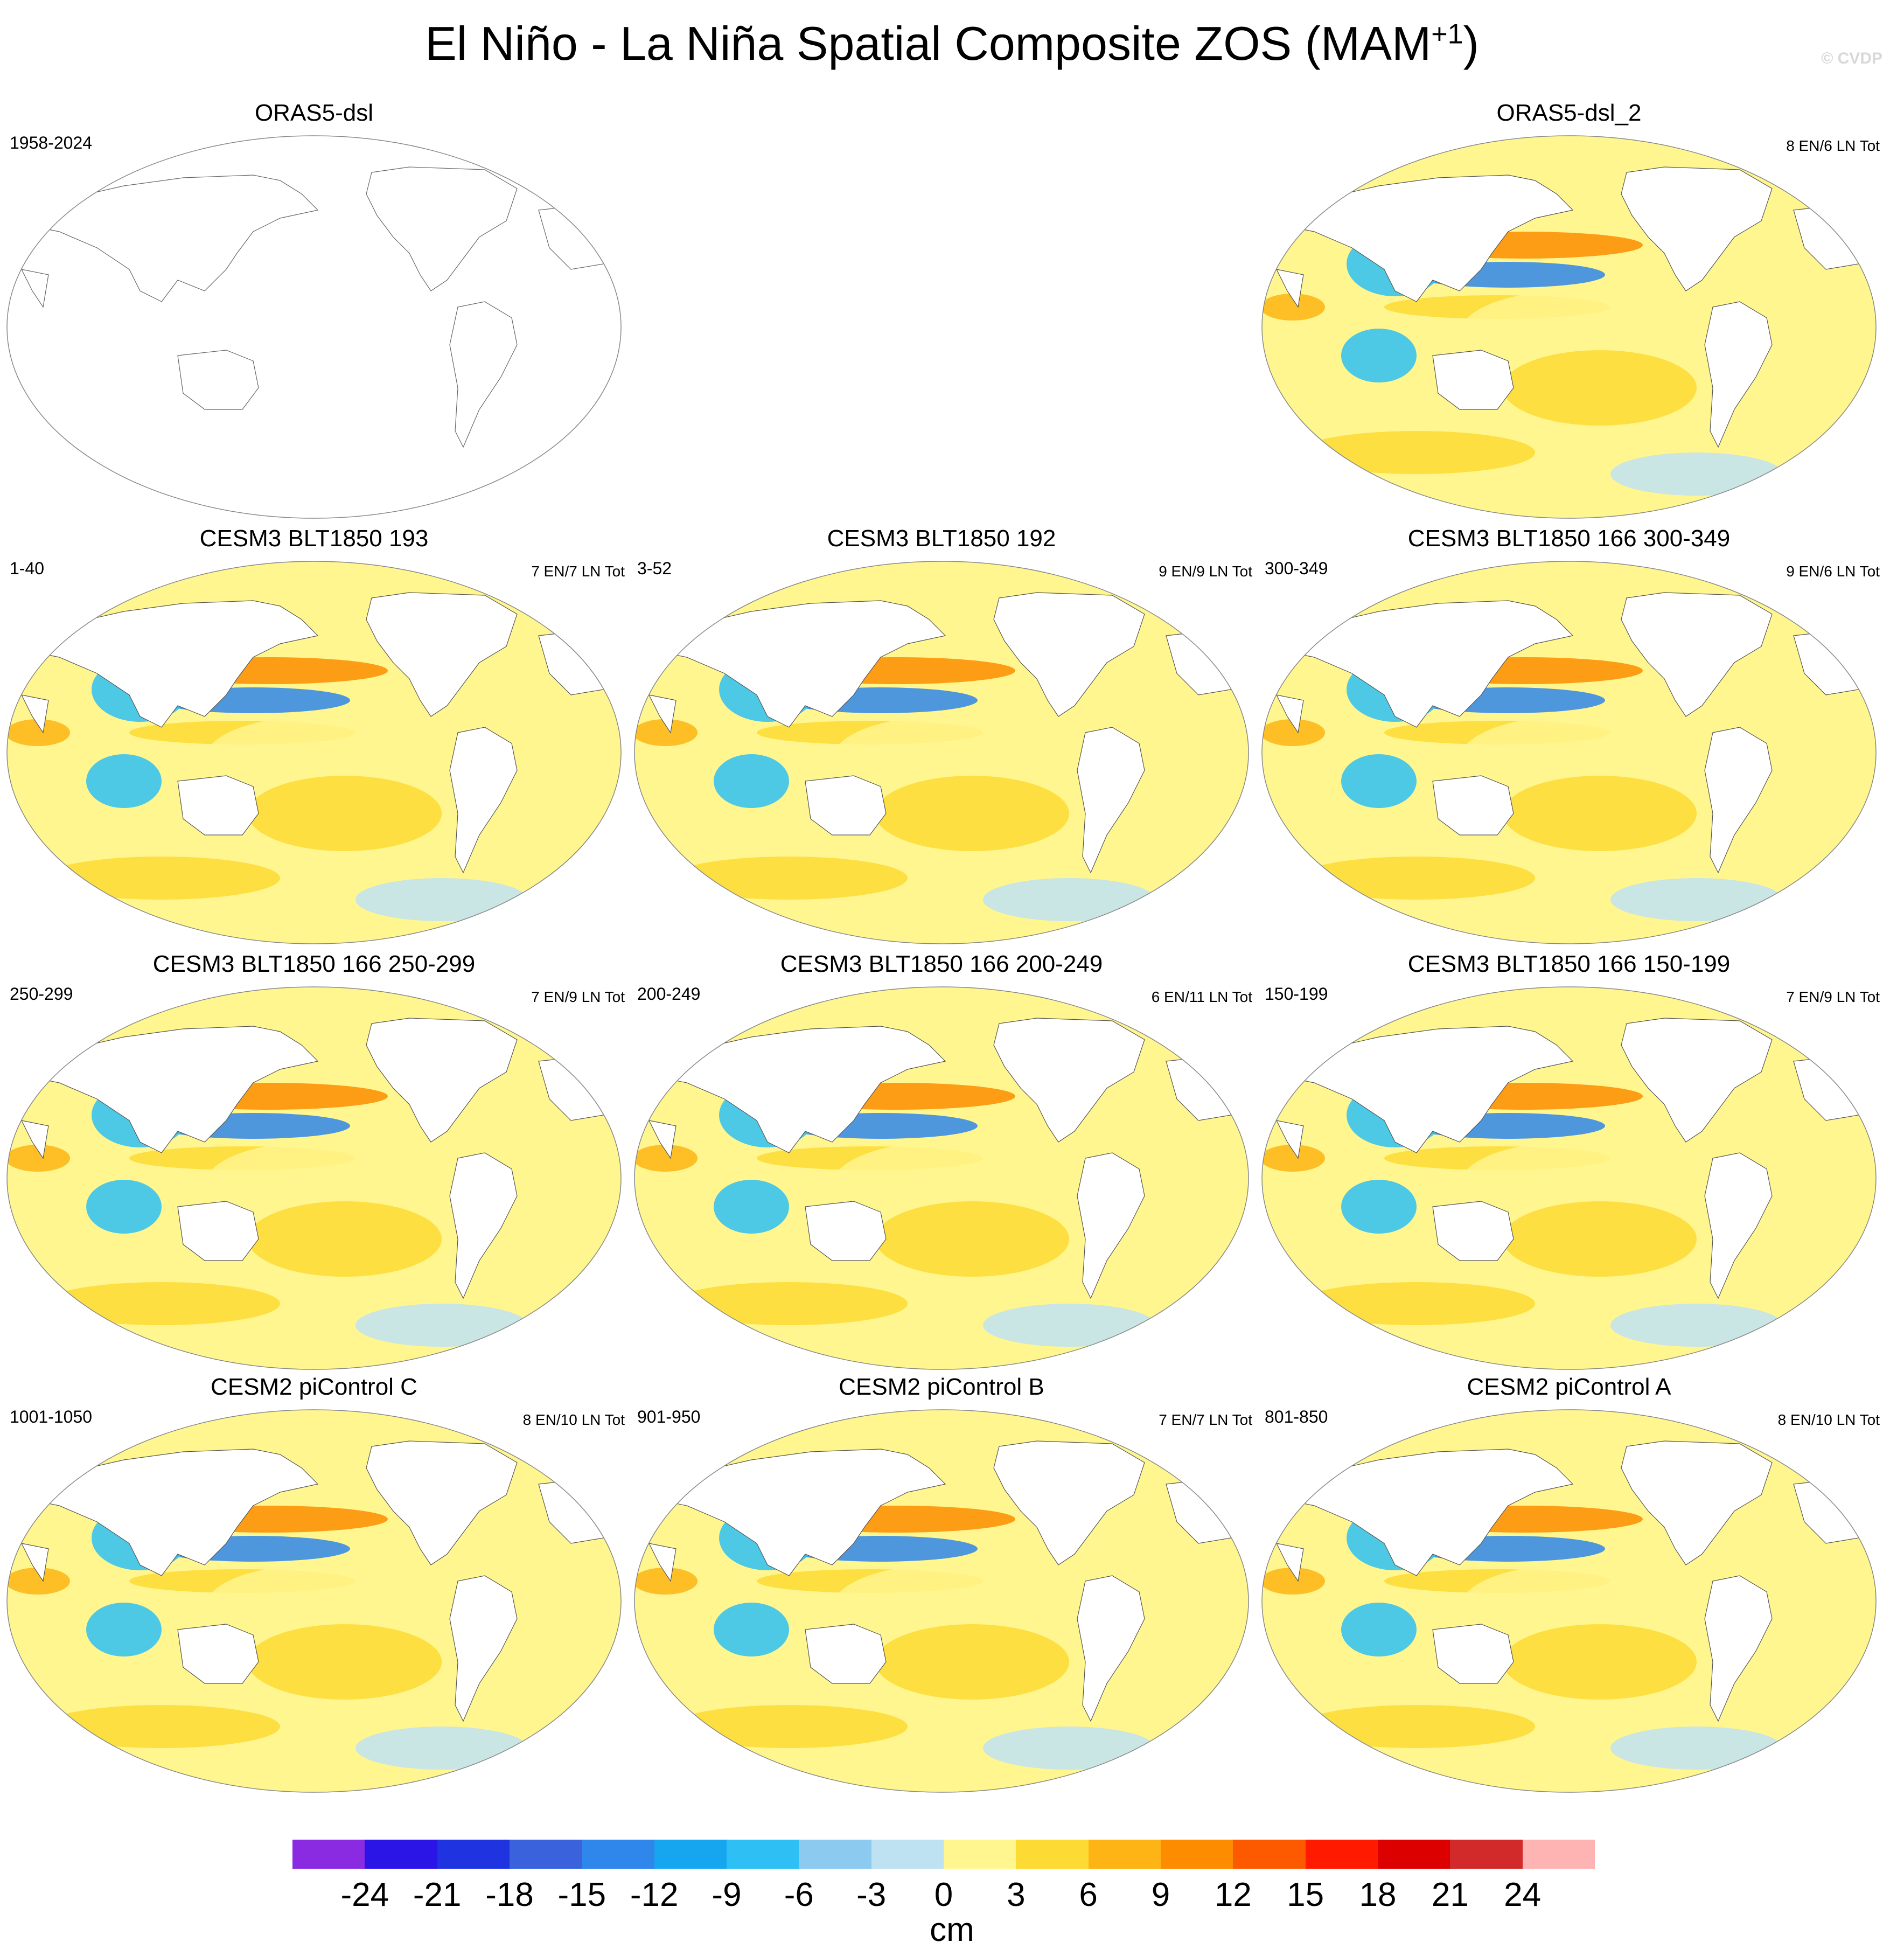  Describe the element at coordinates (1851, 59) in the screenshot. I see `copyright-watermark: © CVDP` at that location.